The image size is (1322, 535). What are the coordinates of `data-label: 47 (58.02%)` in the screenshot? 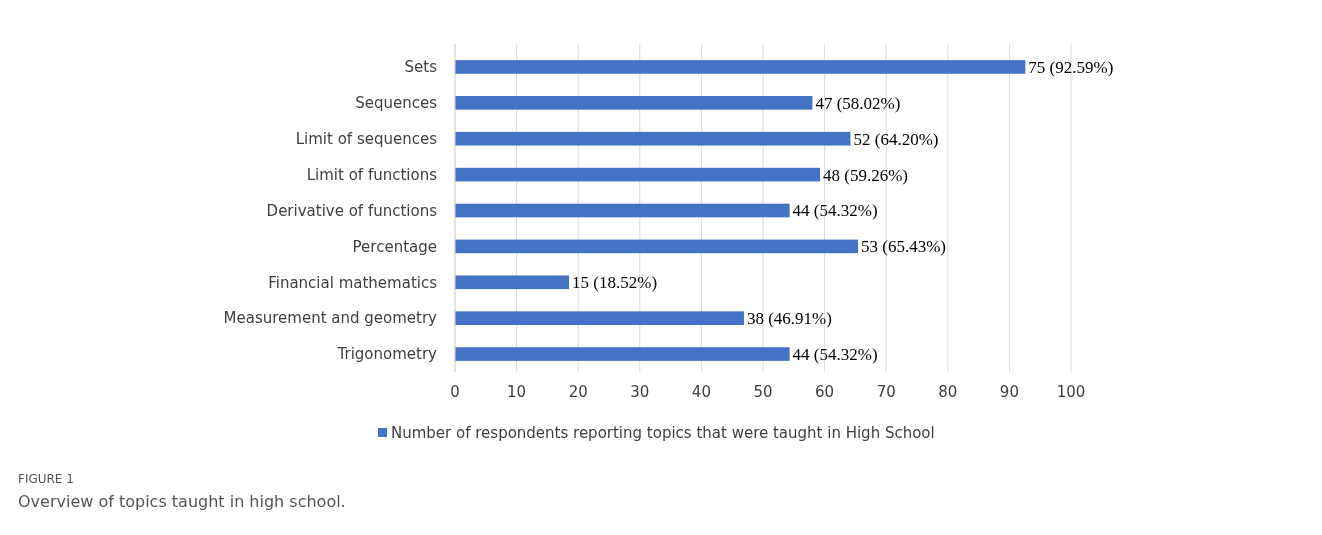 It's located at (858, 103).